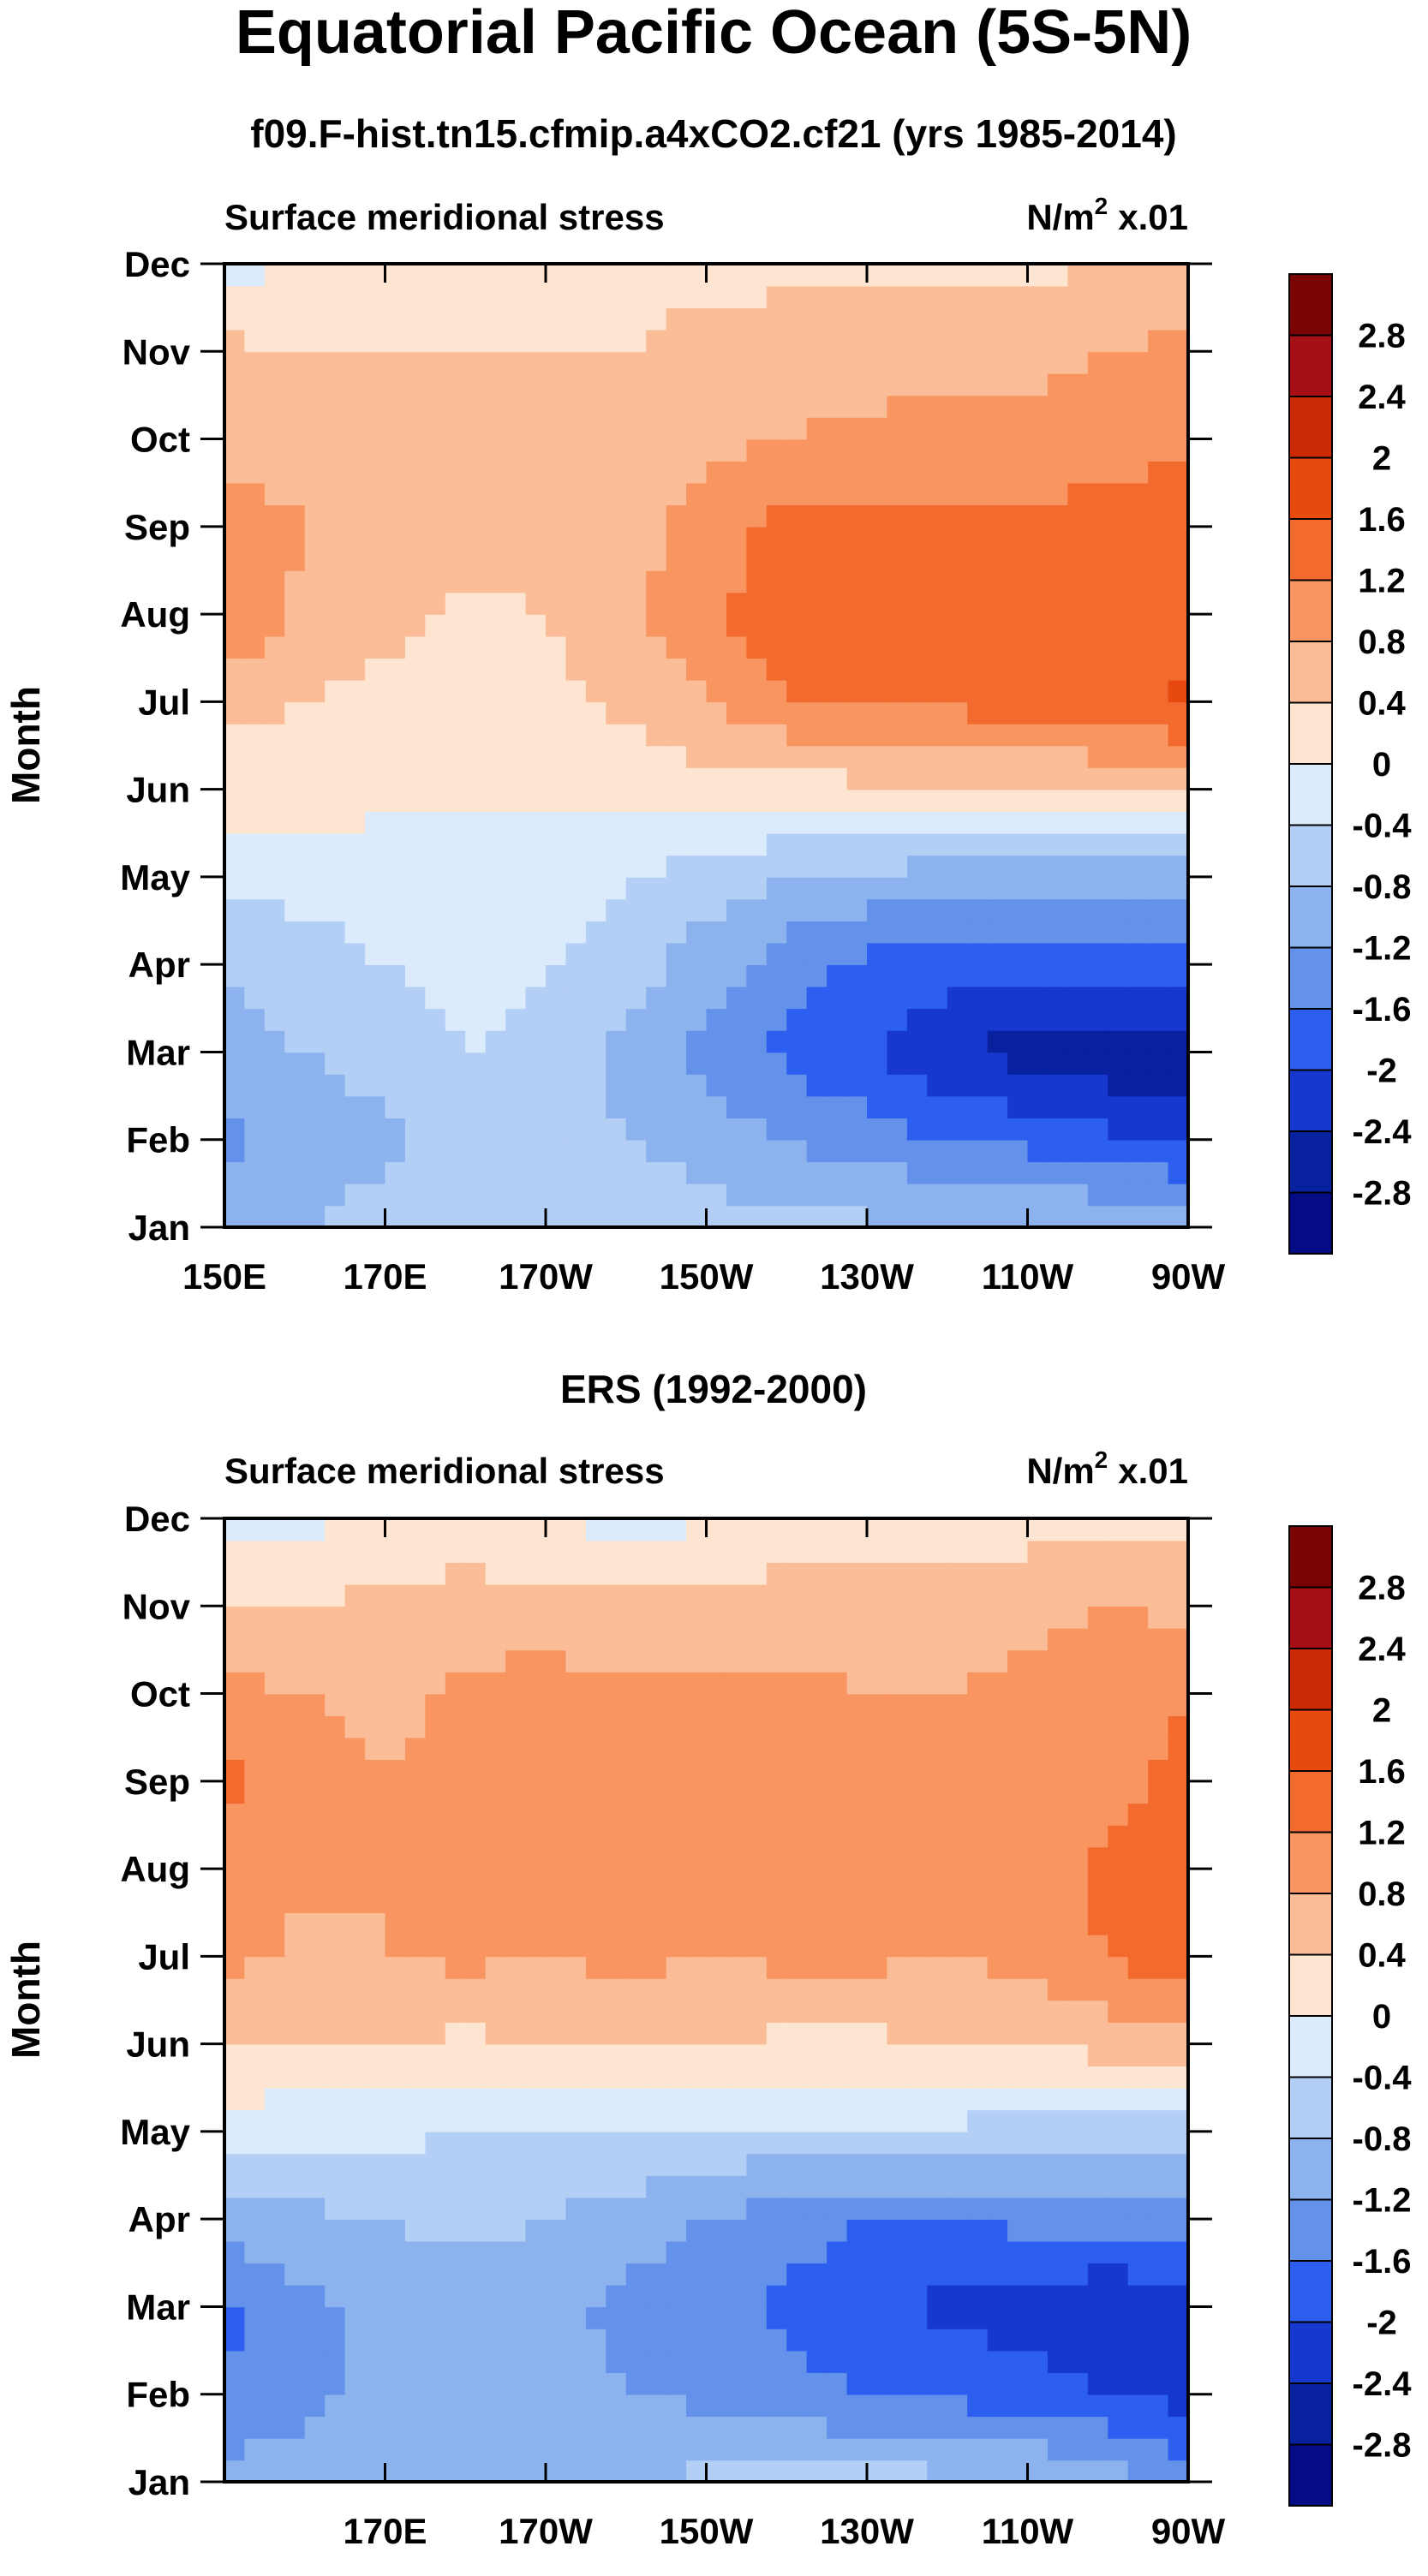  Describe the element at coordinates (385, 1276) in the screenshot. I see `x-tick-label: 170E` at that location.